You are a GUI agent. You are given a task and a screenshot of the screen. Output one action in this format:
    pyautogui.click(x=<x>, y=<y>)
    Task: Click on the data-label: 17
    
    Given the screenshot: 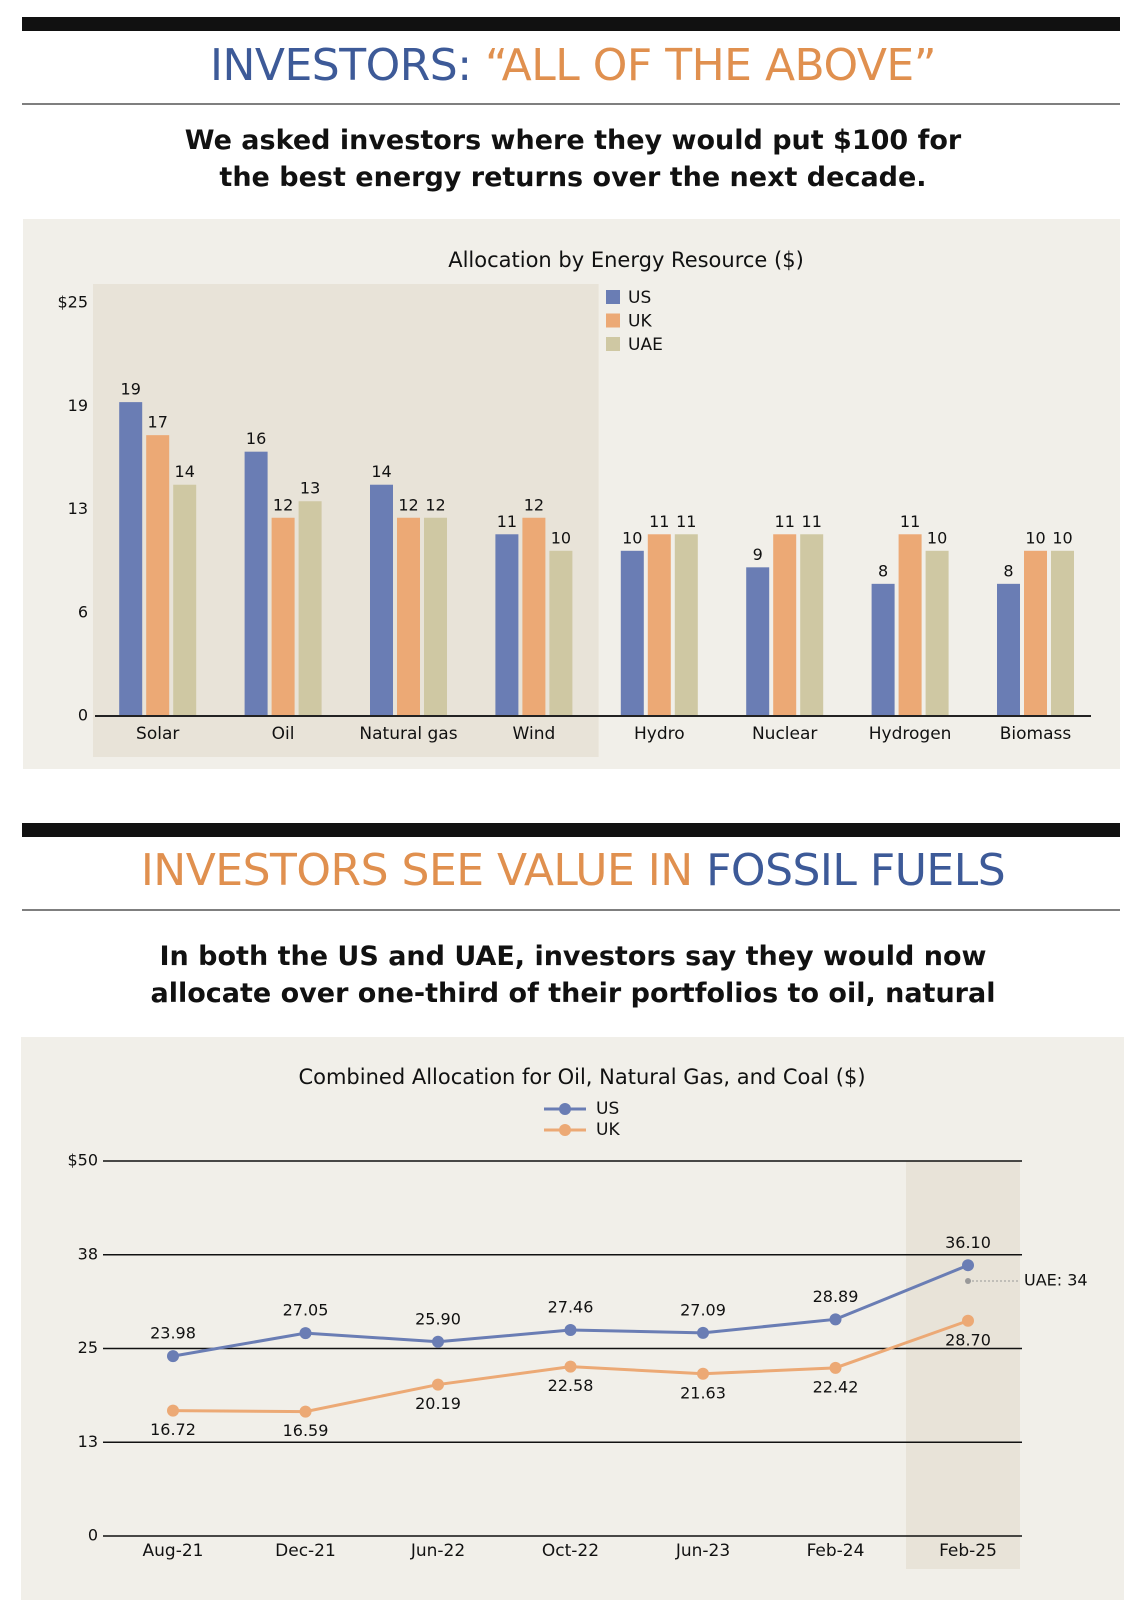 What is the action you would take?
    pyautogui.click(x=158, y=422)
    